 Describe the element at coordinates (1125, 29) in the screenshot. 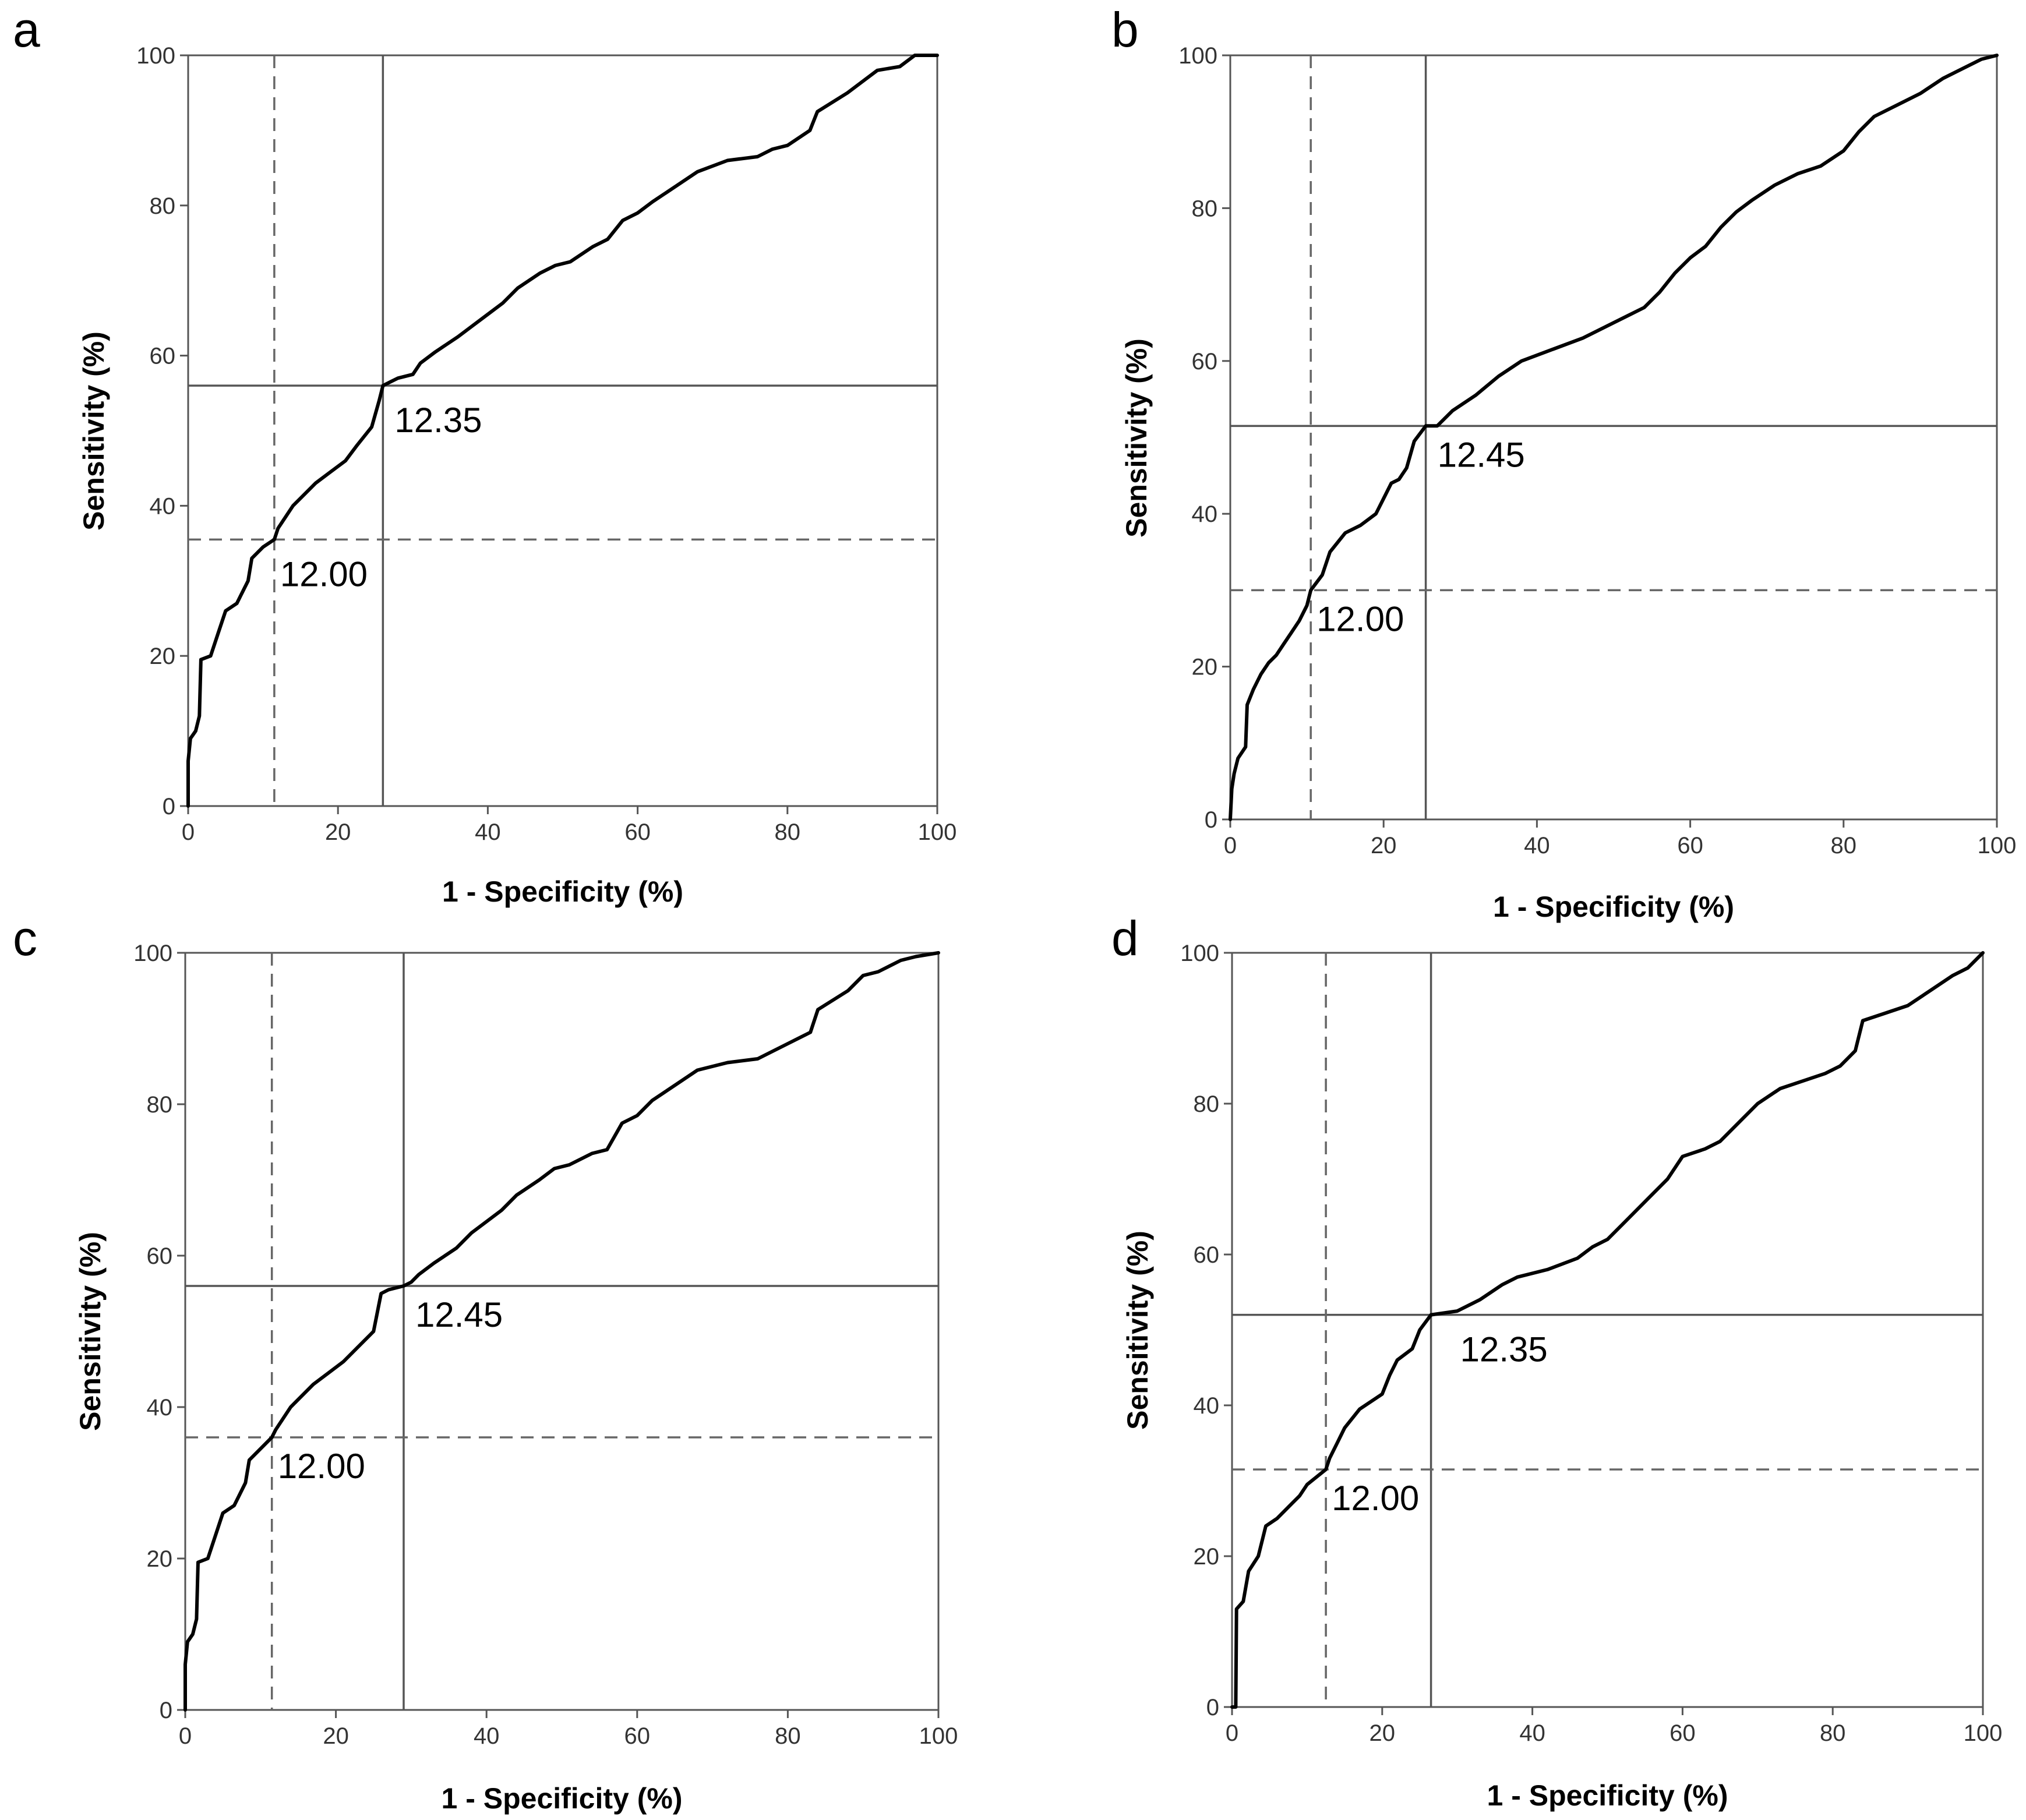

I see `panel-letter: b` at that location.